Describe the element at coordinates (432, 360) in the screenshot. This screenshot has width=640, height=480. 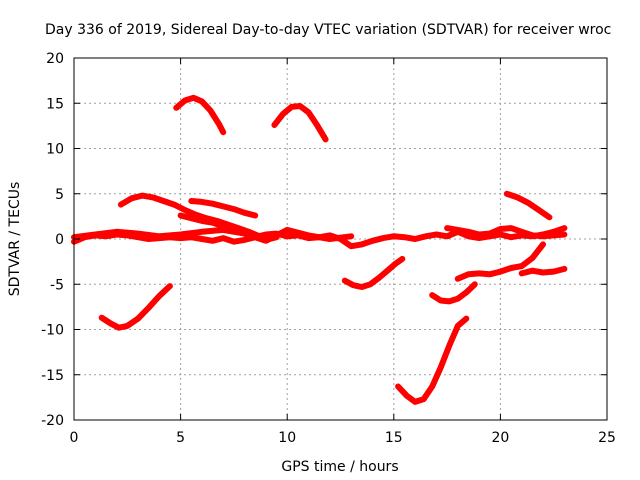
I see `series-line-s10` at that location.